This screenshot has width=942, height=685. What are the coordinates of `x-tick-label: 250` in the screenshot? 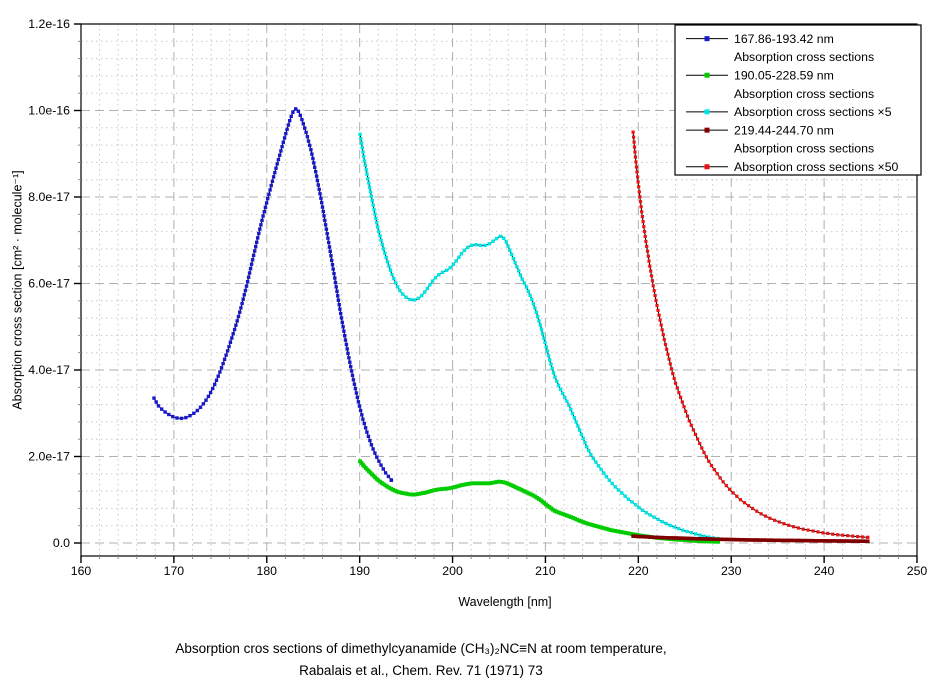 It's located at (917, 571).